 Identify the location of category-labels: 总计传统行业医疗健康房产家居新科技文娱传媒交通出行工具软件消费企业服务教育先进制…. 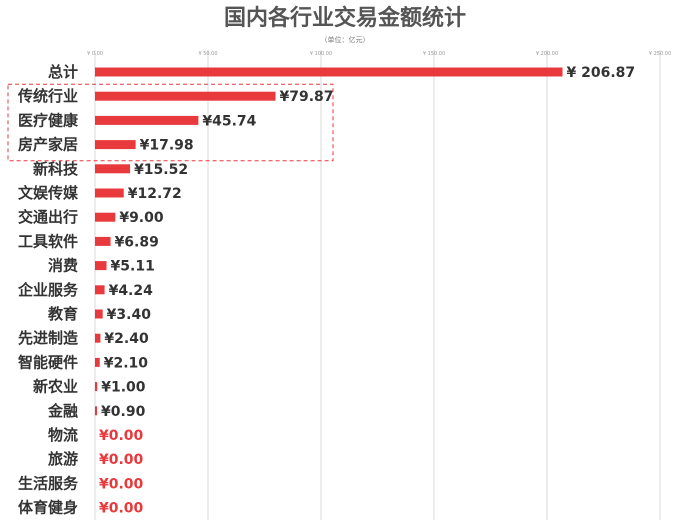
(48, 290).